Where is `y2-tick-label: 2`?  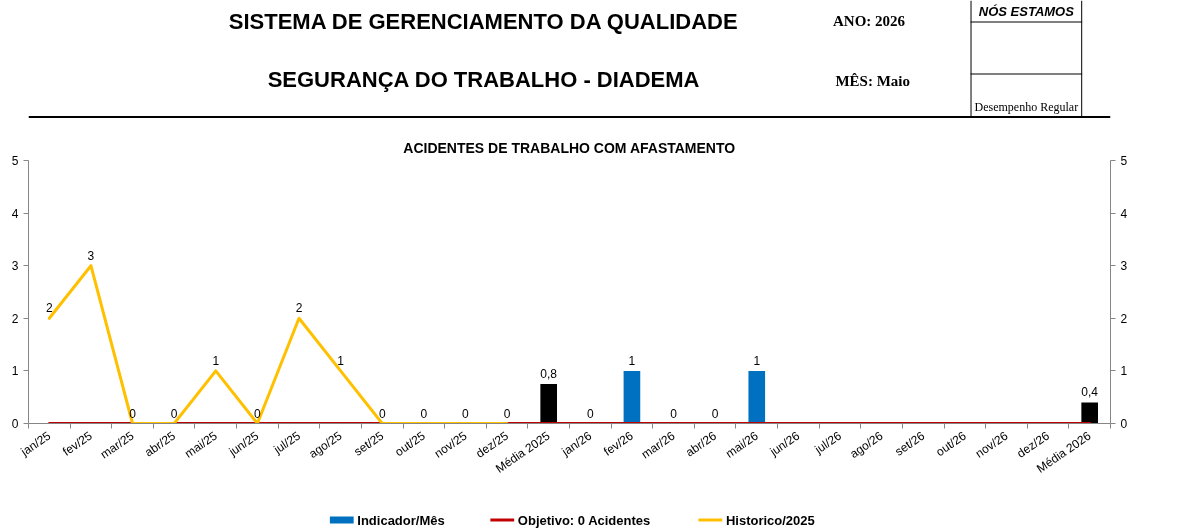
y2-tick-label: 2 is located at coordinates (1124, 318).